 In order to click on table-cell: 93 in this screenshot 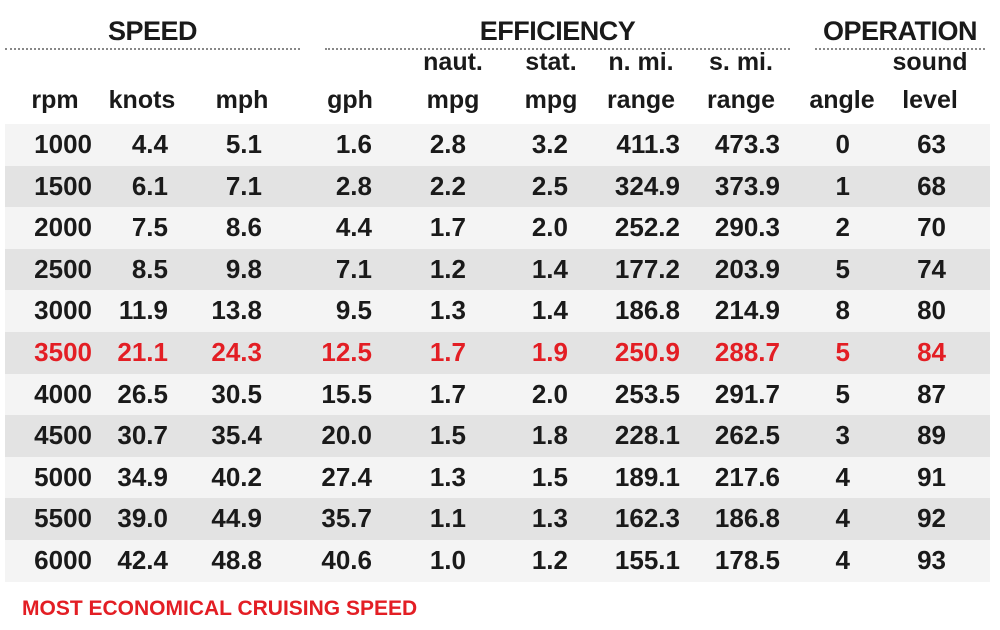, I will do `click(931, 560)`.